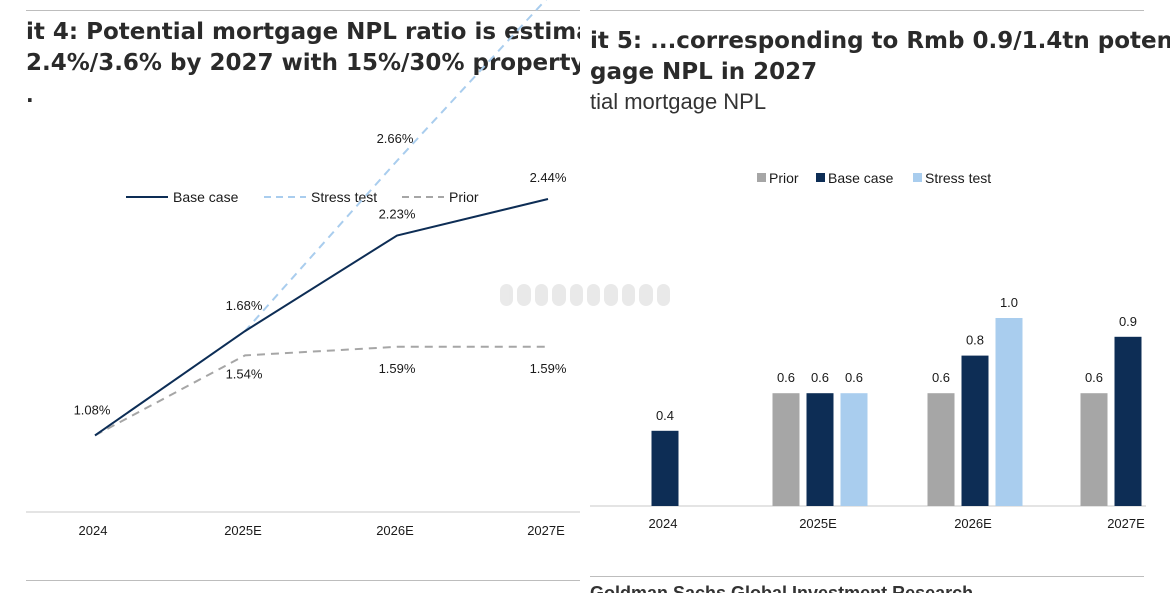 The width and height of the screenshot is (1170, 593). I want to click on legend-swatch-base-case, so click(820, 177).